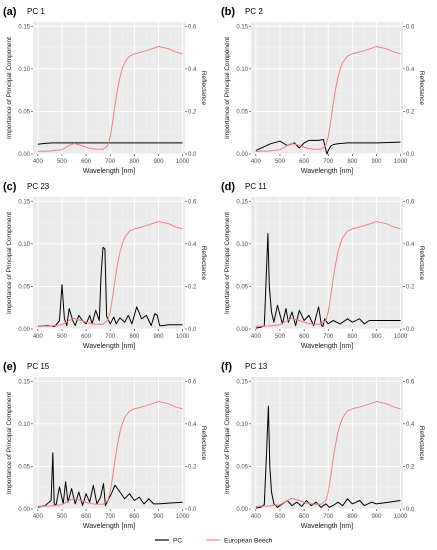 This screenshot has height=550, width=437. I want to click on panel-title: PC 1, so click(36, 11).